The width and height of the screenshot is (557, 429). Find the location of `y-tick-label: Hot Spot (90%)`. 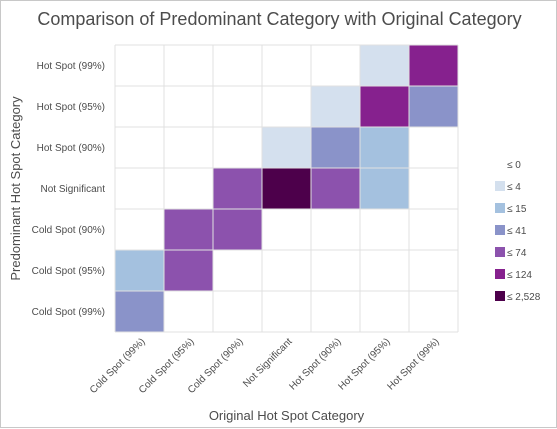

y-tick-label: Hot Spot (90%) is located at coordinates (71, 148).